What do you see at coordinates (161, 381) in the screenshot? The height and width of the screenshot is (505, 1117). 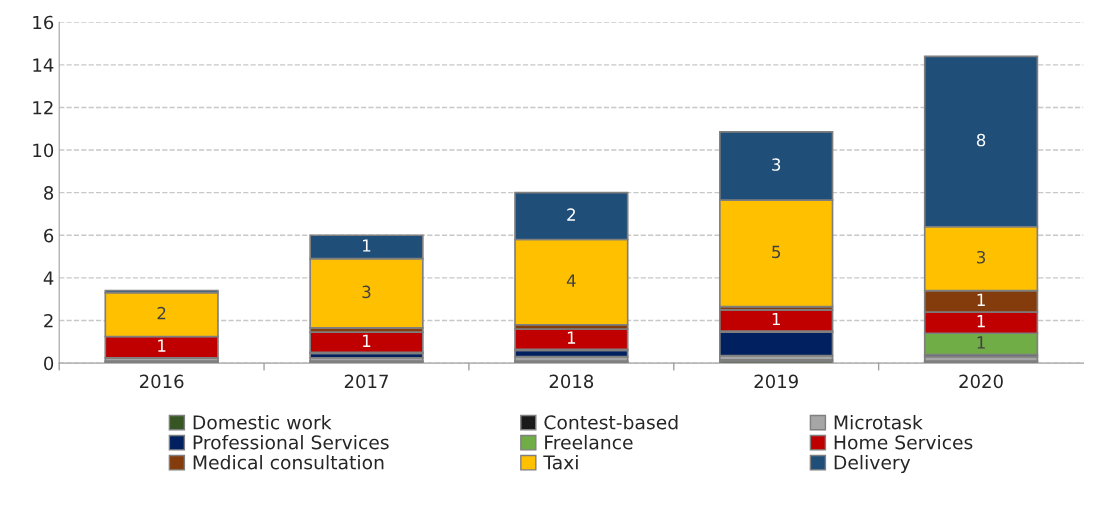 I see `x-tick-label: 2016` at bounding box center [161, 381].